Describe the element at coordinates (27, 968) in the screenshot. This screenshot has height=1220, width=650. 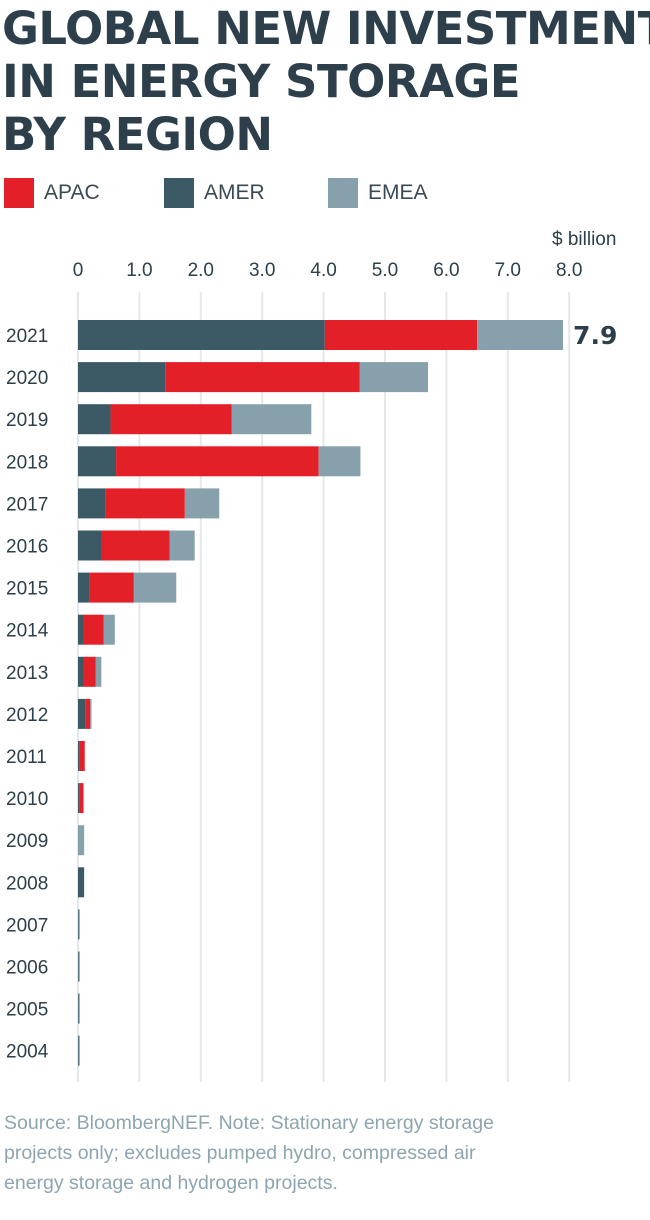
I see `y-category-label: 2006` at that location.